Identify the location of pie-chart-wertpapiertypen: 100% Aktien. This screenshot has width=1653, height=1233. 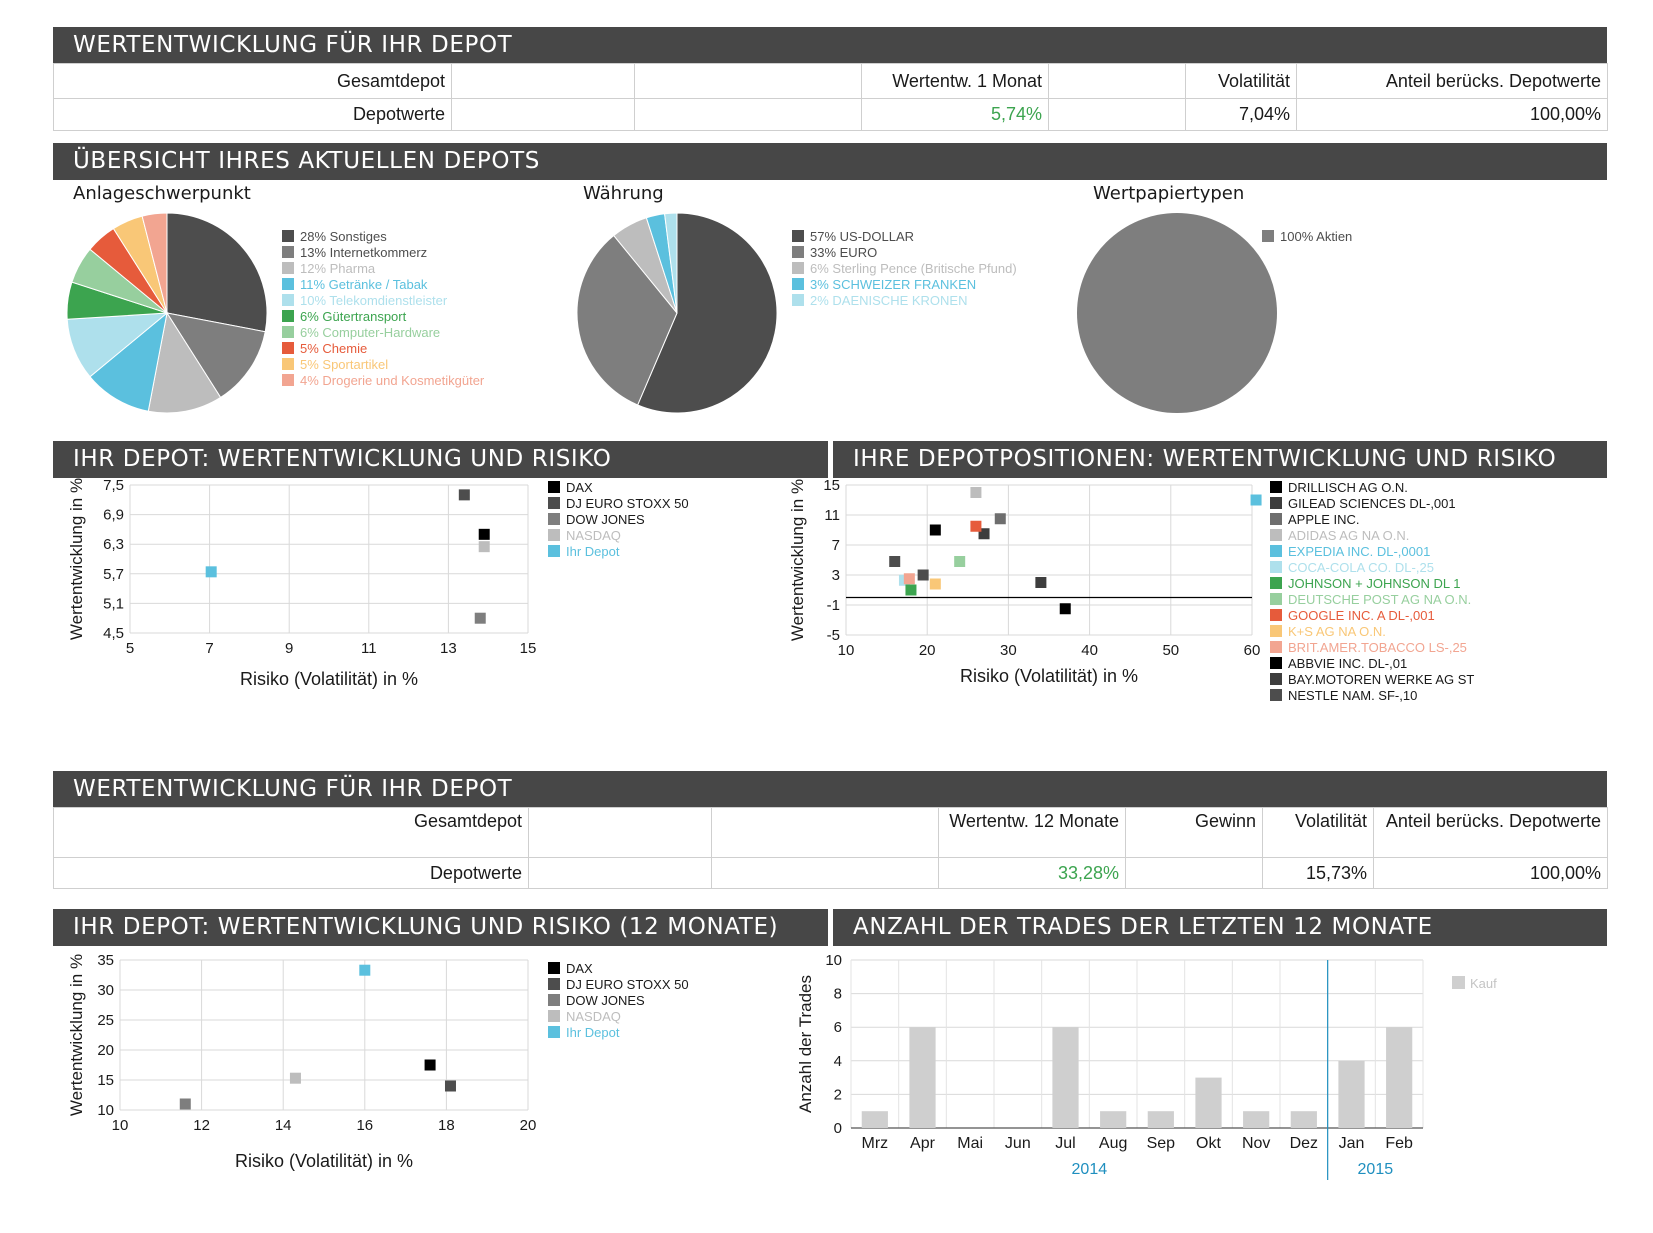
(1214, 313).